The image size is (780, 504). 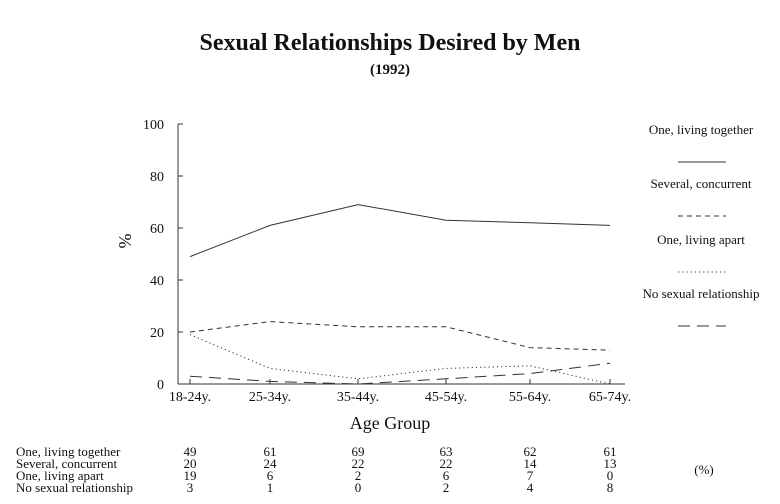 I want to click on chart-subtitle: (1992), so click(x=390, y=70).